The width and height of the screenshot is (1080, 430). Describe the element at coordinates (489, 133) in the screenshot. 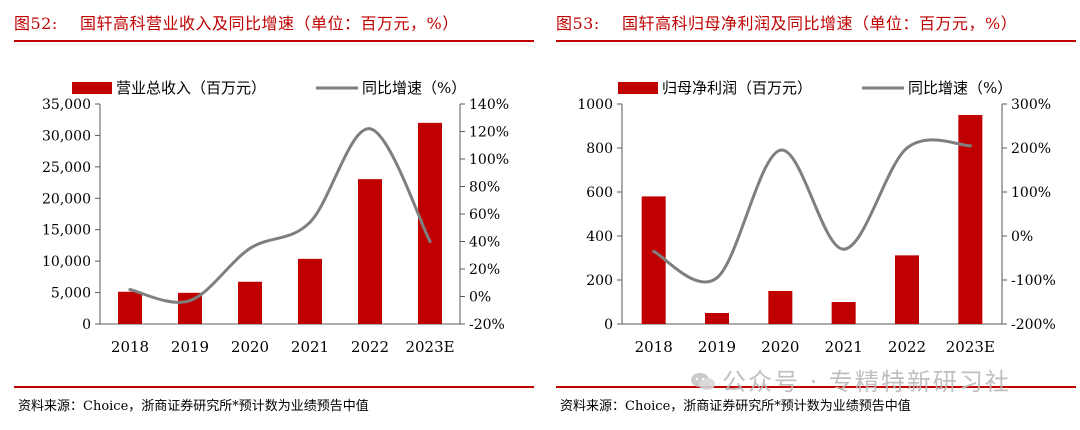

I see `right-tick-label: 120%` at that location.